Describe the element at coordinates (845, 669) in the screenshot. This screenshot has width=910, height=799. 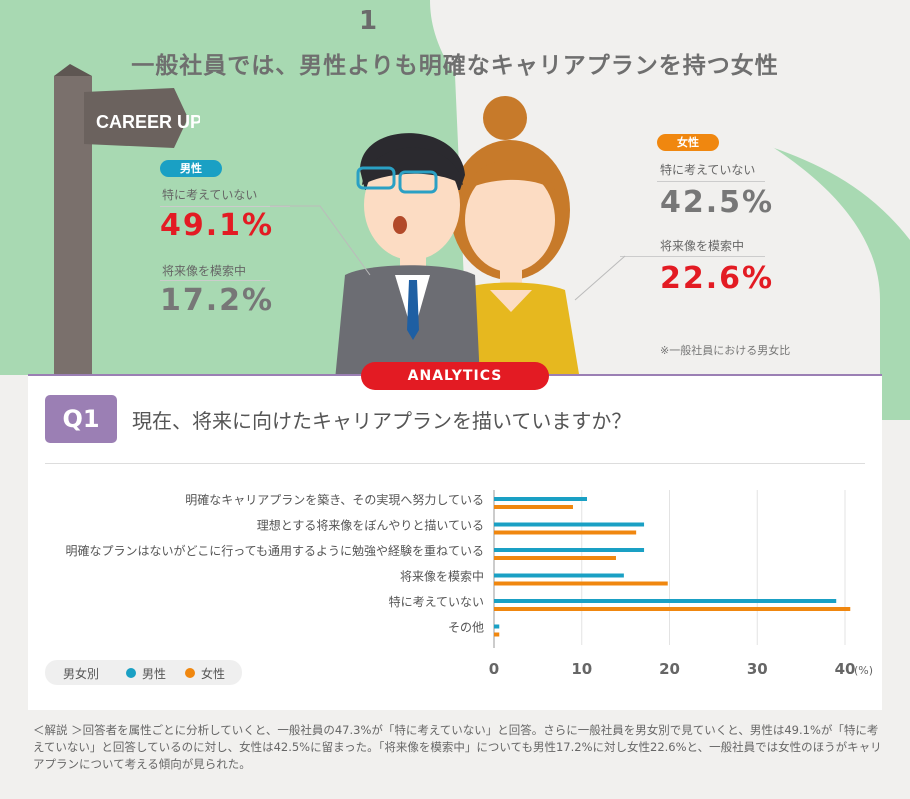
I see `x-tick-label: 40` at that location.